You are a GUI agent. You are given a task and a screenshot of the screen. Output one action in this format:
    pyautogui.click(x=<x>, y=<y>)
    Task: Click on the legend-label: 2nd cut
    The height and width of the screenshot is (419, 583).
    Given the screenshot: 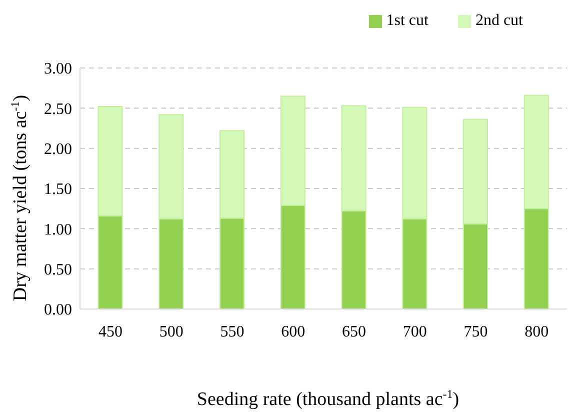 What is the action you would take?
    pyautogui.click(x=499, y=20)
    